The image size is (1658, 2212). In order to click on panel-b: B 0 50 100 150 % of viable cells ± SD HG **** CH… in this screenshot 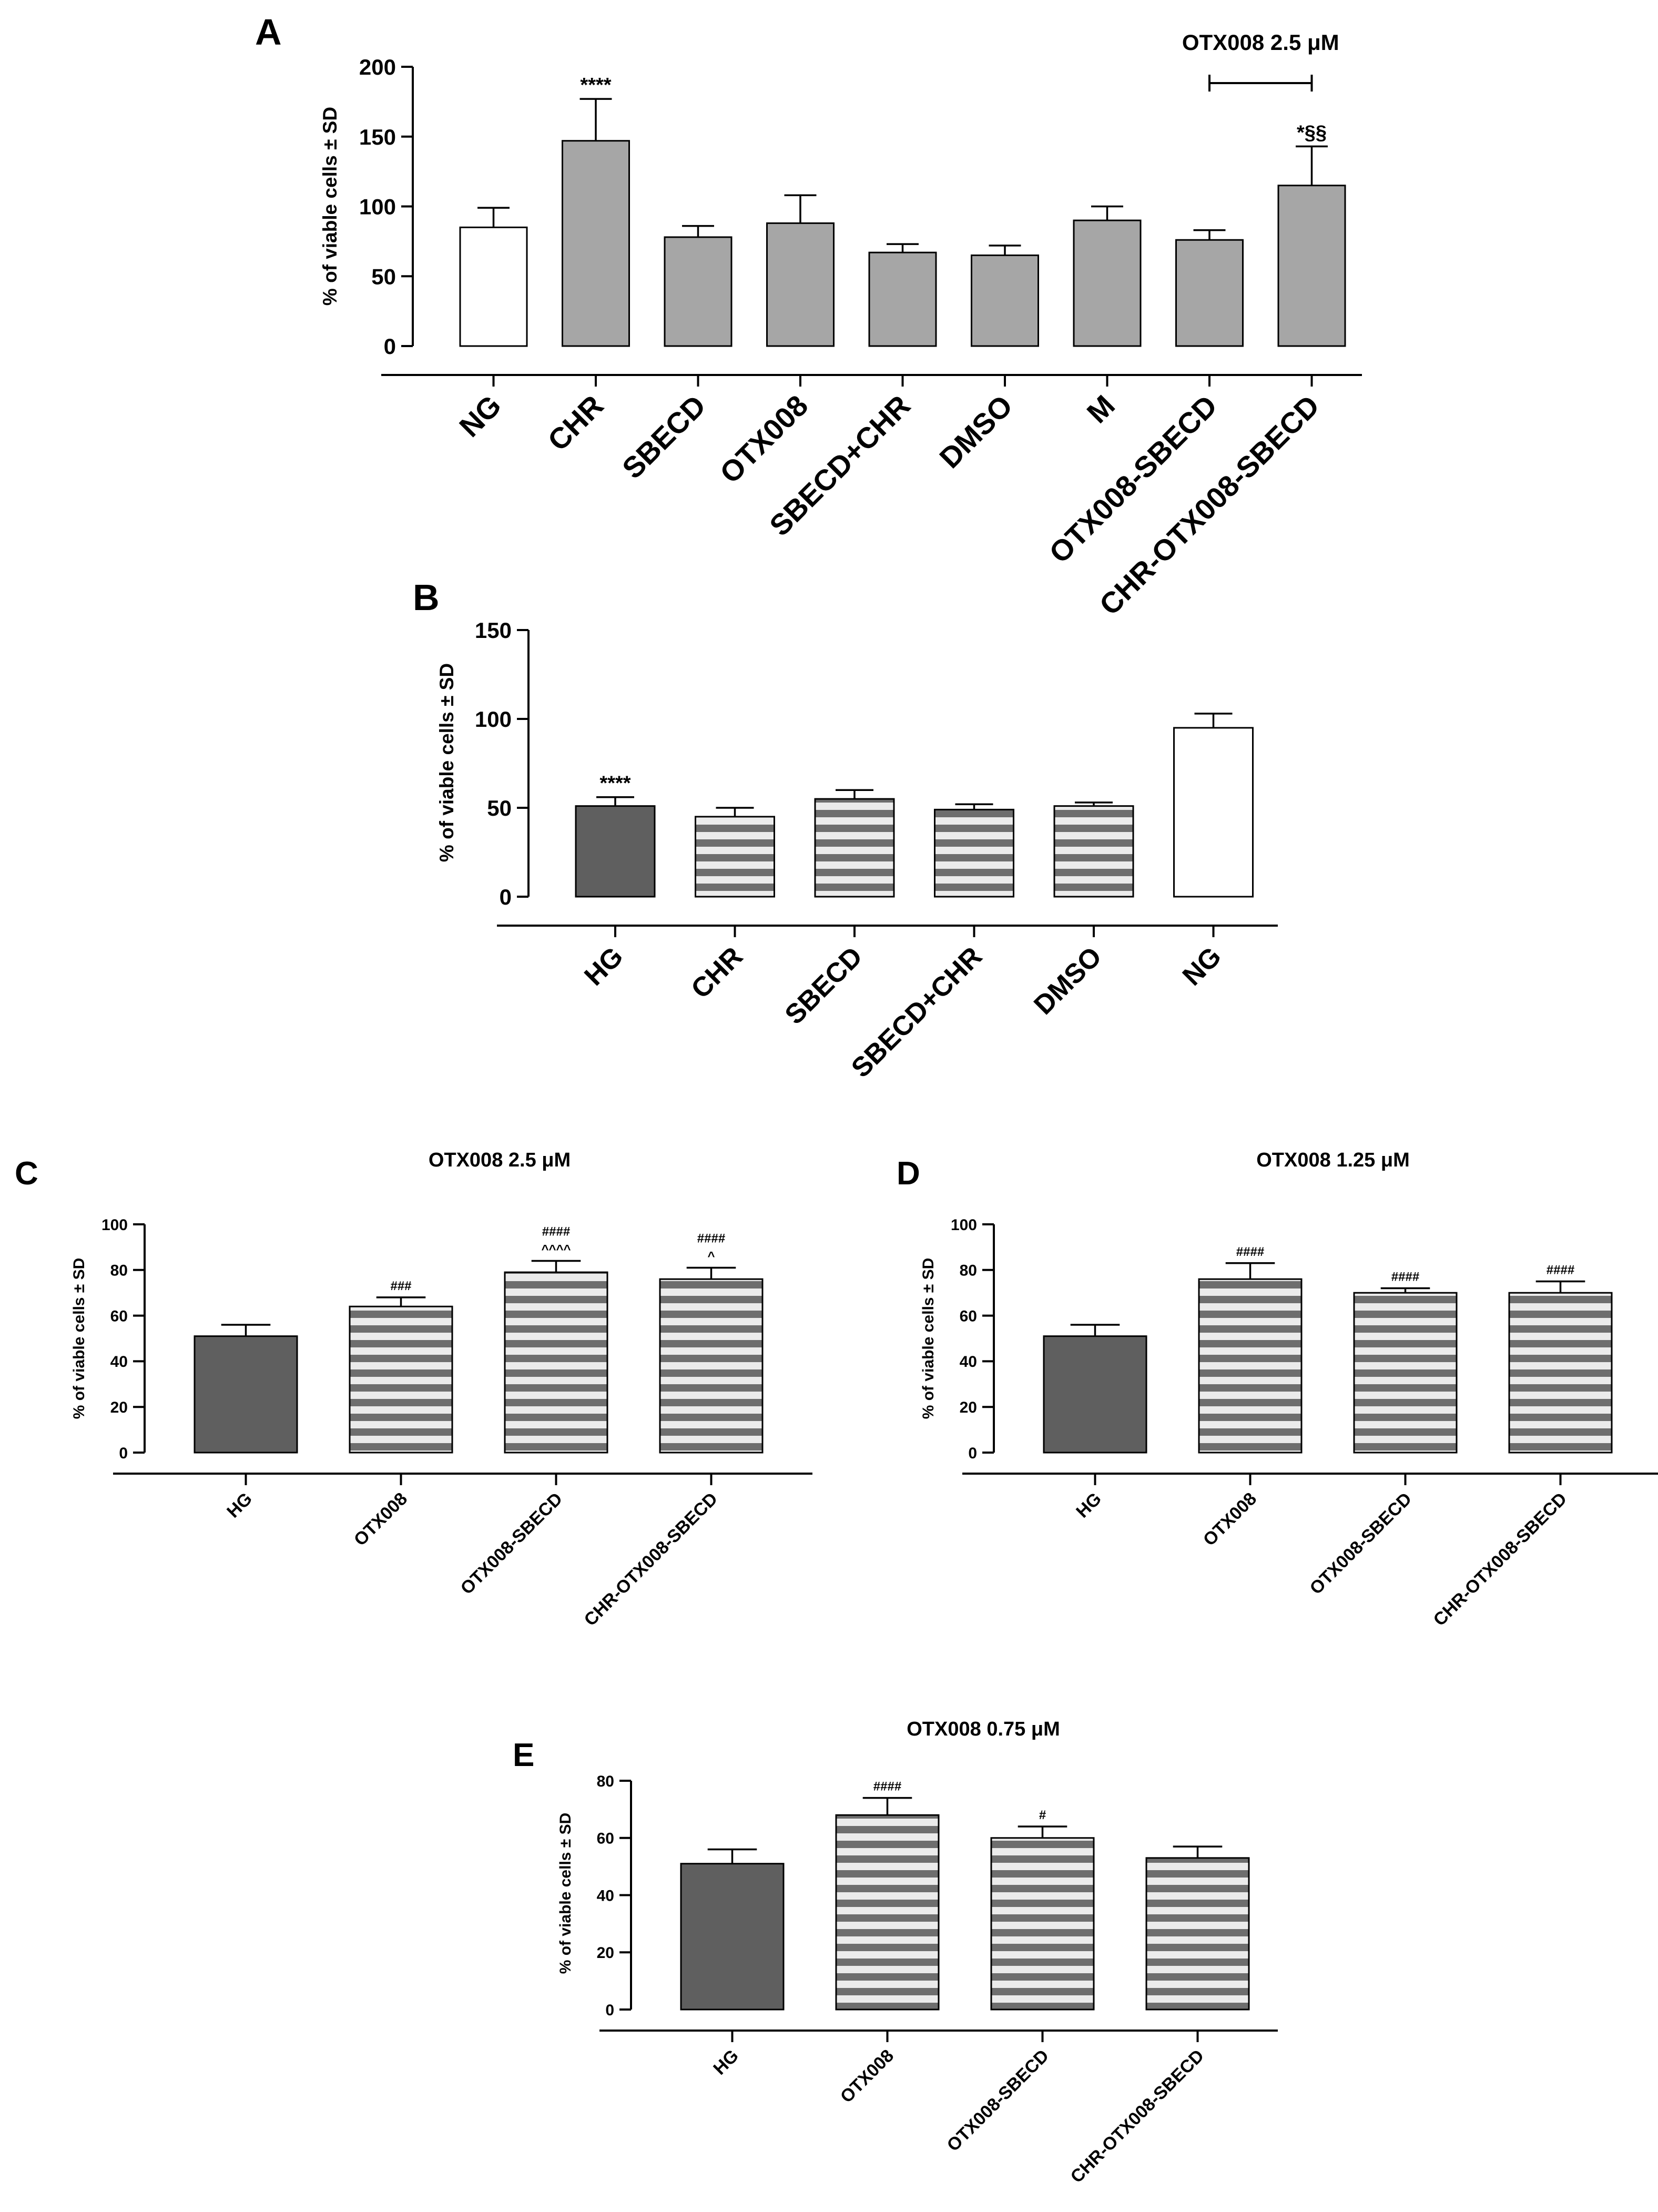, I will do `click(845, 830)`.